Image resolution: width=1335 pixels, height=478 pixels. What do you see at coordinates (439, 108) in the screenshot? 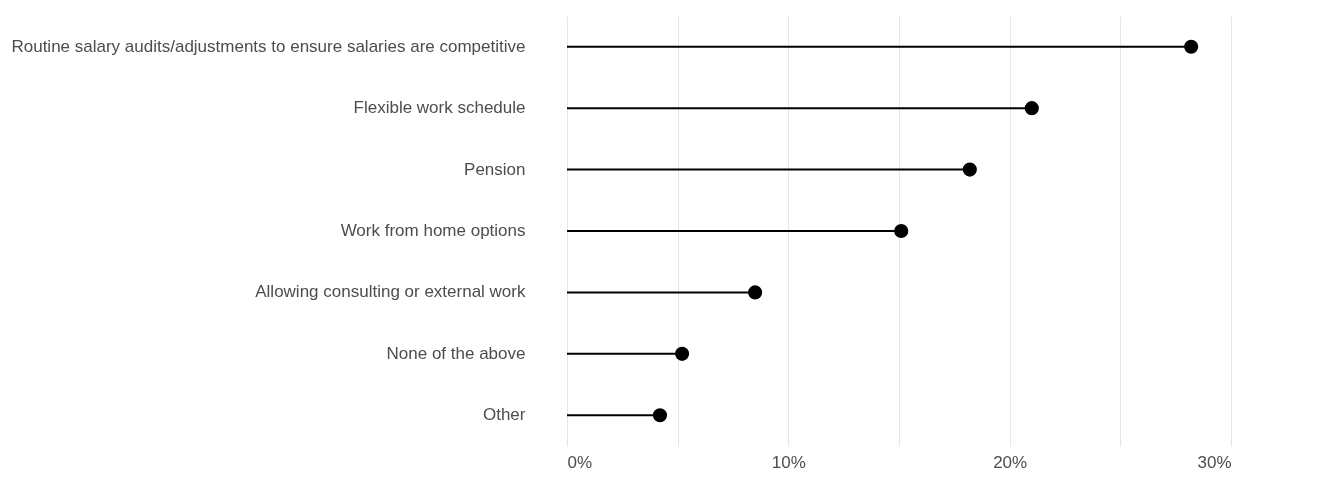
I see `y-tick-label: Flexible work schedule` at bounding box center [439, 108].